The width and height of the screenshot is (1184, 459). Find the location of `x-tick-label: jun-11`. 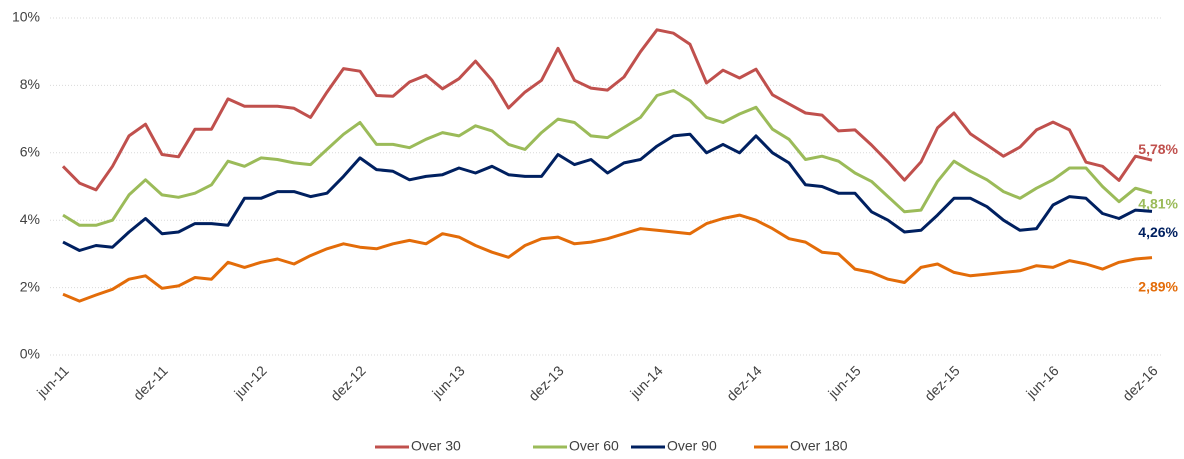

x-tick-label: jun-11 is located at coordinates (52, 381).